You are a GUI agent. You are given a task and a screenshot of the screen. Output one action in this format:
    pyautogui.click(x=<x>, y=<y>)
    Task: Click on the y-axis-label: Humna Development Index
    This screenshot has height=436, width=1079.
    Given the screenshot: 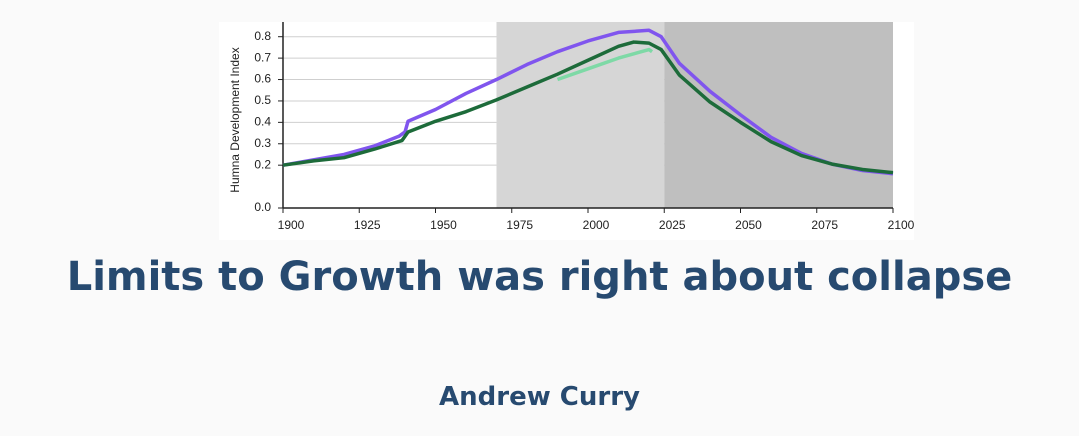 What is the action you would take?
    pyautogui.click(x=235, y=119)
    